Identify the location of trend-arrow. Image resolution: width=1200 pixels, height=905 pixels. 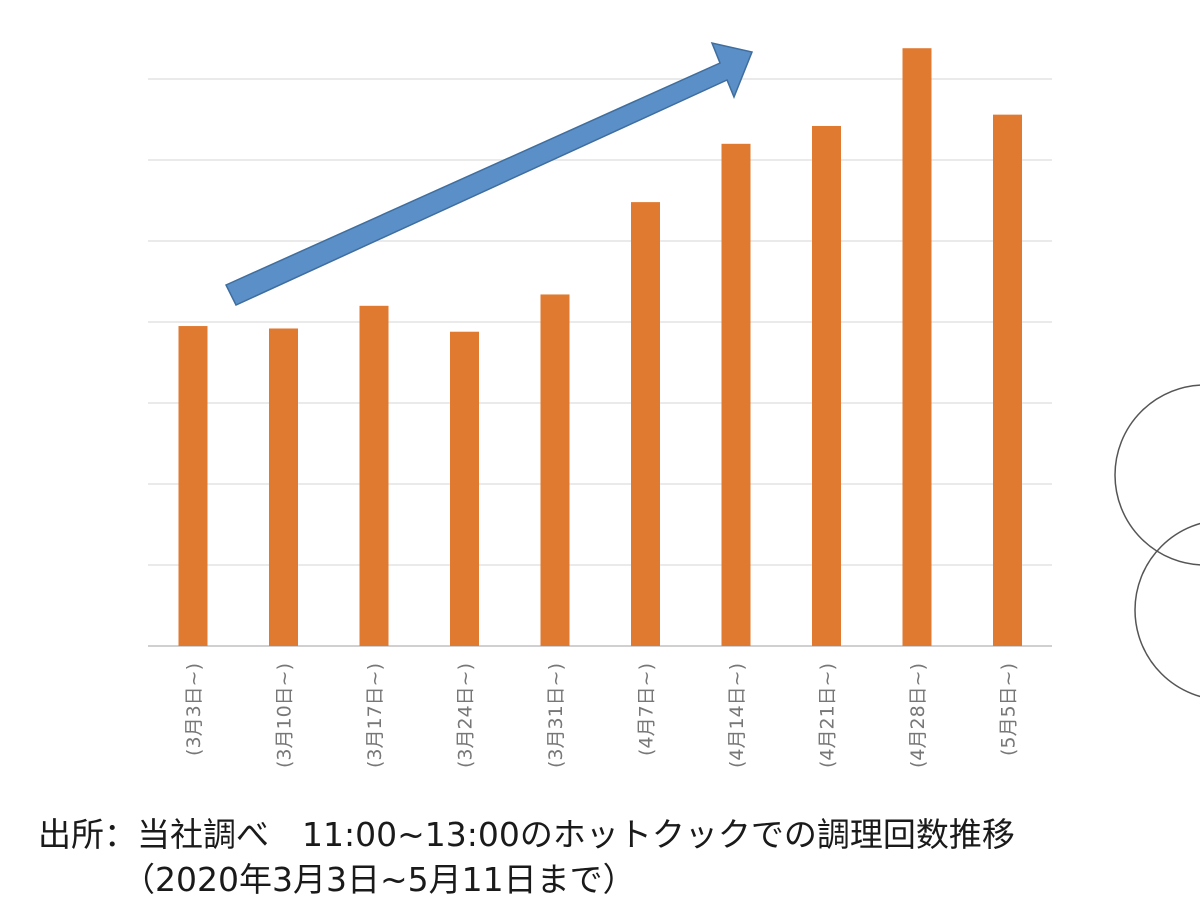
(489, 173).